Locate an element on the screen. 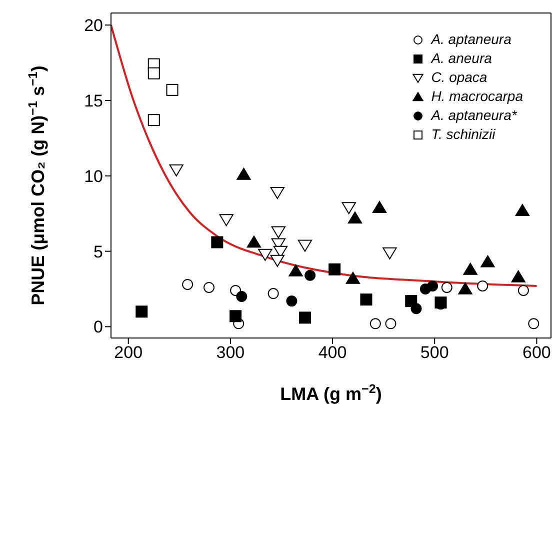 The image size is (559, 533). x-tick-label: 600 is located at coordinates (536, 352).